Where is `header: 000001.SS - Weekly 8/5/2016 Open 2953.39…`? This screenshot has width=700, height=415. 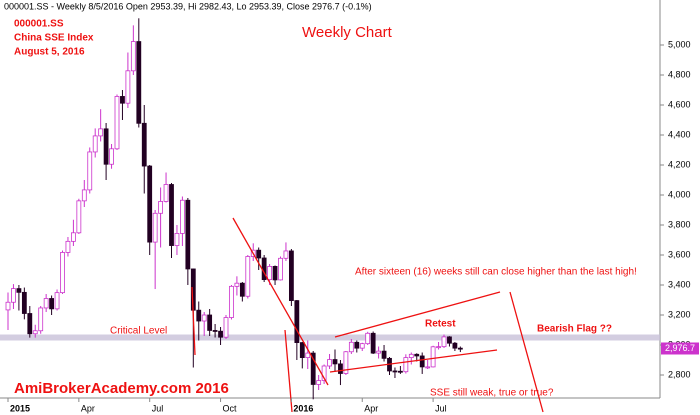
header: 000001.SS - Weekly 8/5/2016 Open 2953.39… is located at coordinates (188, 6).